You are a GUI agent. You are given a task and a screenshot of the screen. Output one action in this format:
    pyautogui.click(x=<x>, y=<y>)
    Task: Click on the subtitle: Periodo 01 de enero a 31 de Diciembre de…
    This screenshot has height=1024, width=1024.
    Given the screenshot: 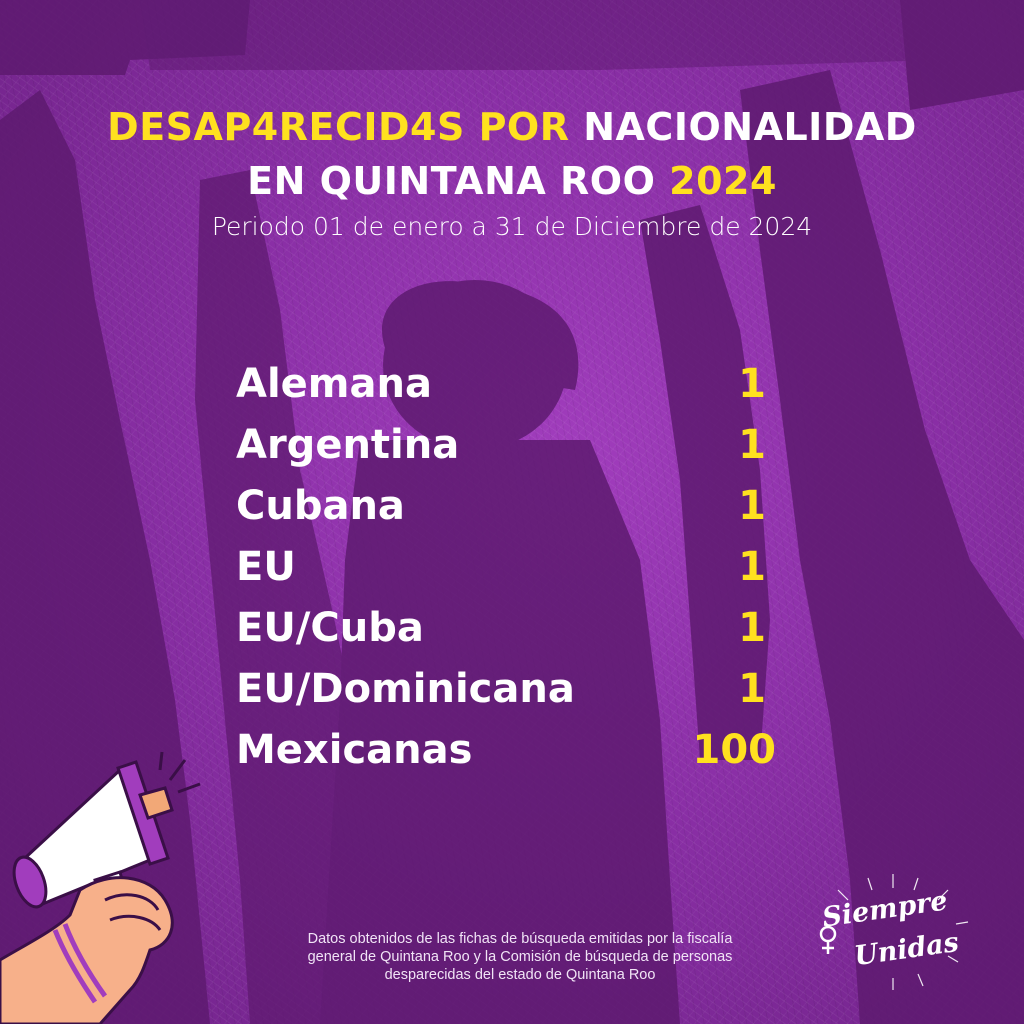 What is the action you would take?
    pyautogui.click(x=512, y=226)
    